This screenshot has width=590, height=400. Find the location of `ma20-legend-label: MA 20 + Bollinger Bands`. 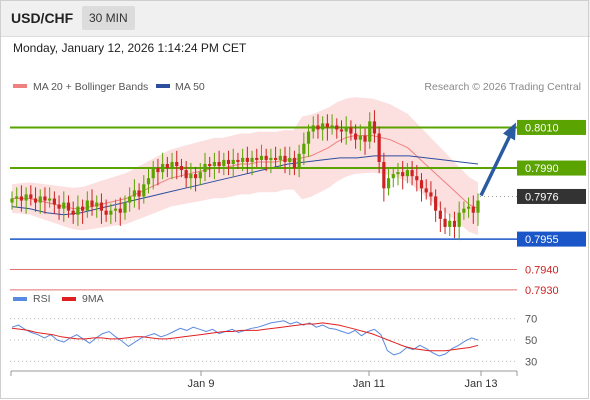

ma20-legend-label: MA 20 + Bollinger Bands is located at coordinates (90, 87).